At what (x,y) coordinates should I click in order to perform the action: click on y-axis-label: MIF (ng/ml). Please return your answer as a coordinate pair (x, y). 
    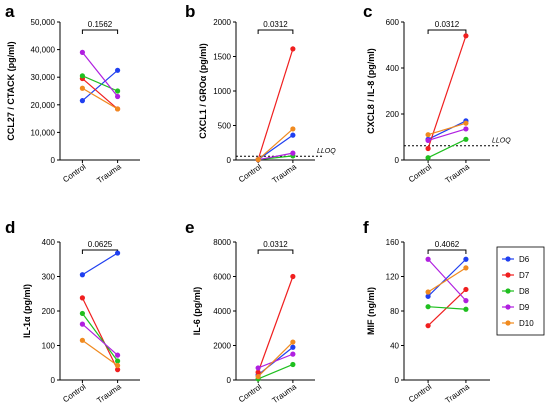
    Looking at the image, I should click on (371, 311).